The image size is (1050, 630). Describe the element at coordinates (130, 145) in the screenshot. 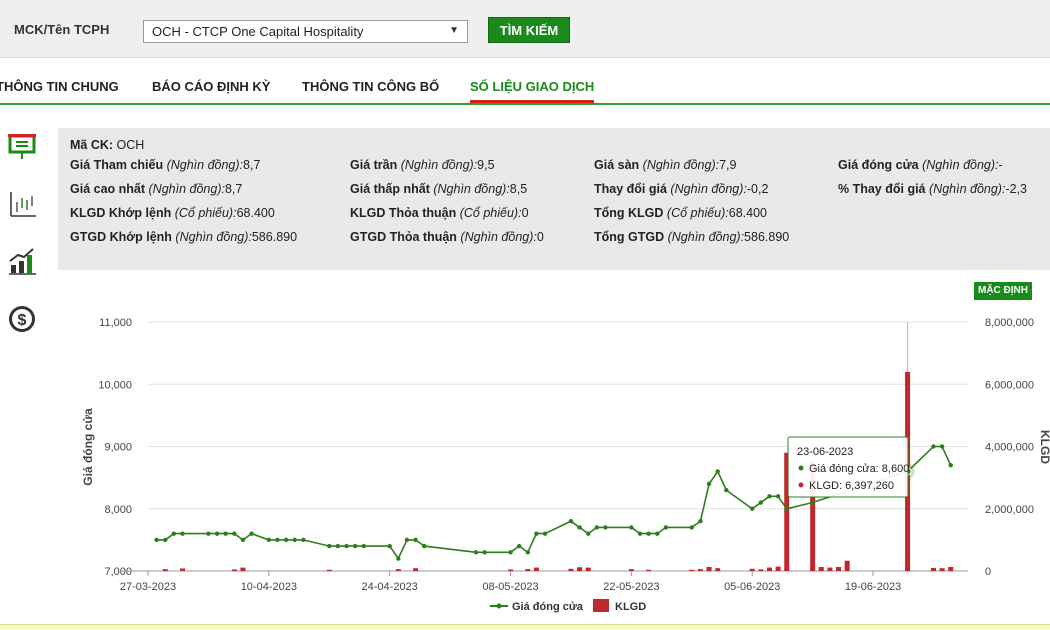

I see `stock-code-value: OCH` at that location.